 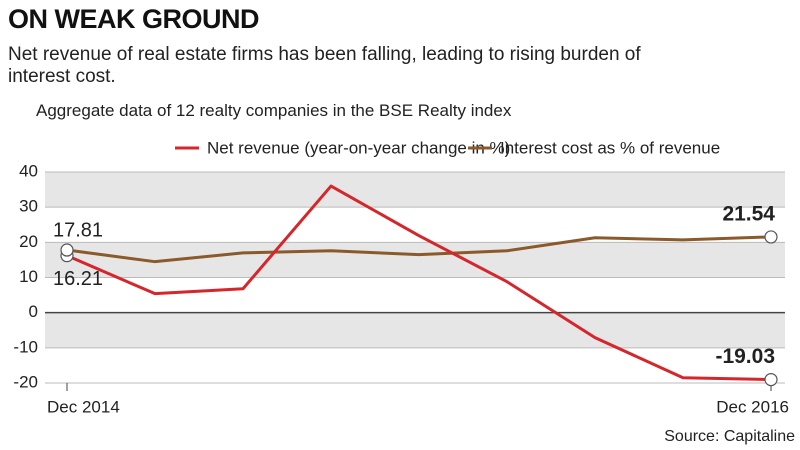 I want to click on y-tick-label: 20, so click(x=28, y=241).